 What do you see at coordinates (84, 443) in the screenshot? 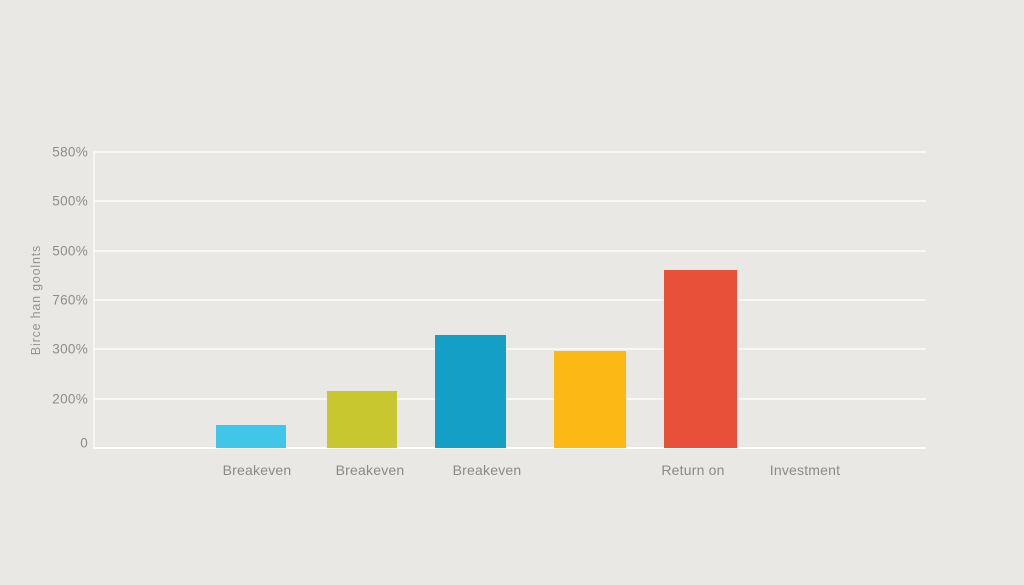
I see `y-tick-label: 0` at bounding box center [84, 443].